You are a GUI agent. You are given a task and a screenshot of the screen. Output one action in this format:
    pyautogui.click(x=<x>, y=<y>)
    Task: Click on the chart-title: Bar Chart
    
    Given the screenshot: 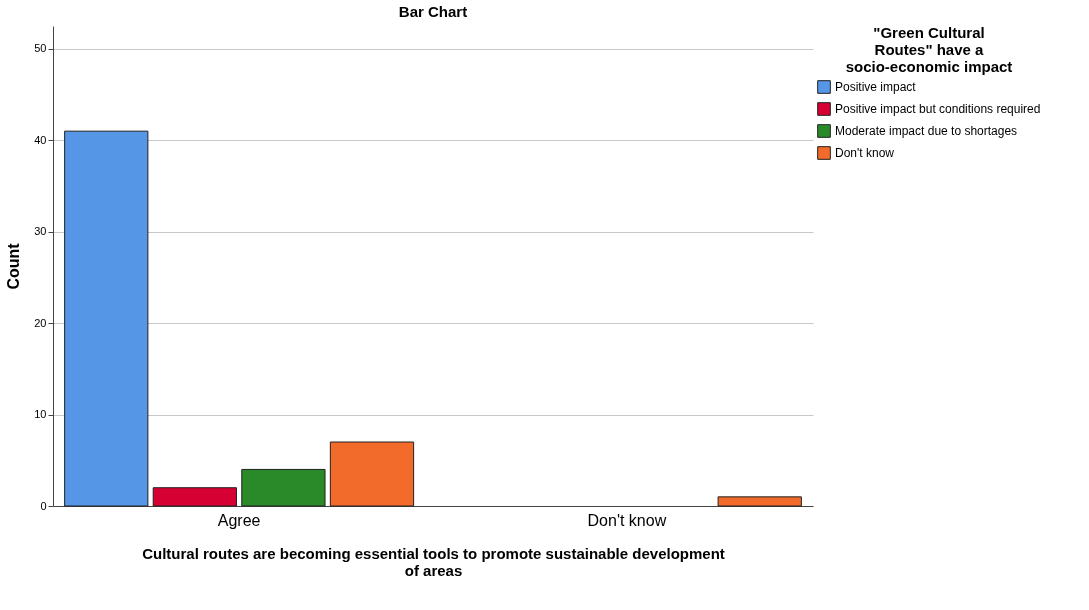 What is the action you would take?
    pyautogui.click(x=433, y=11)
    